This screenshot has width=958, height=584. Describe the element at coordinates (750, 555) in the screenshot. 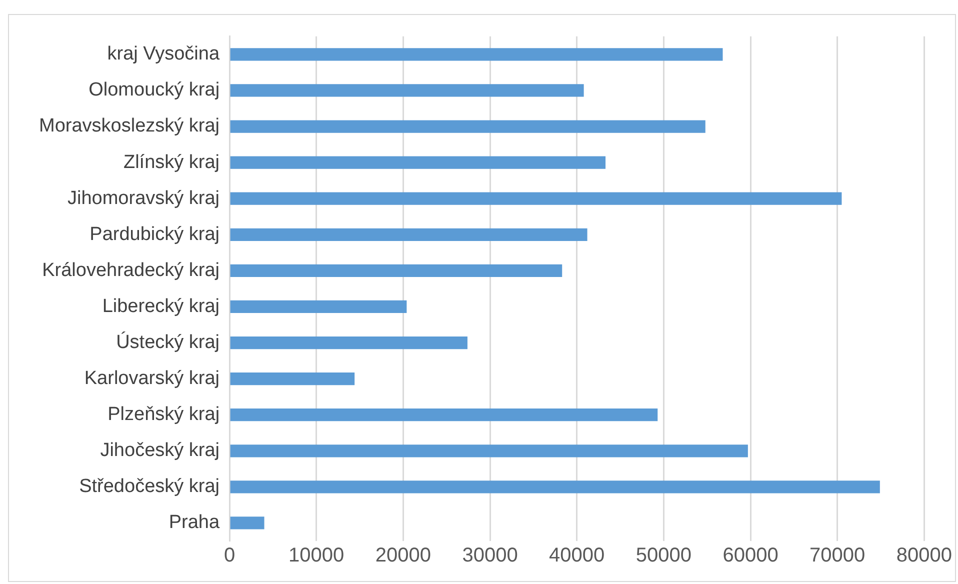

I see `x-tick-label: 60000` at that location.